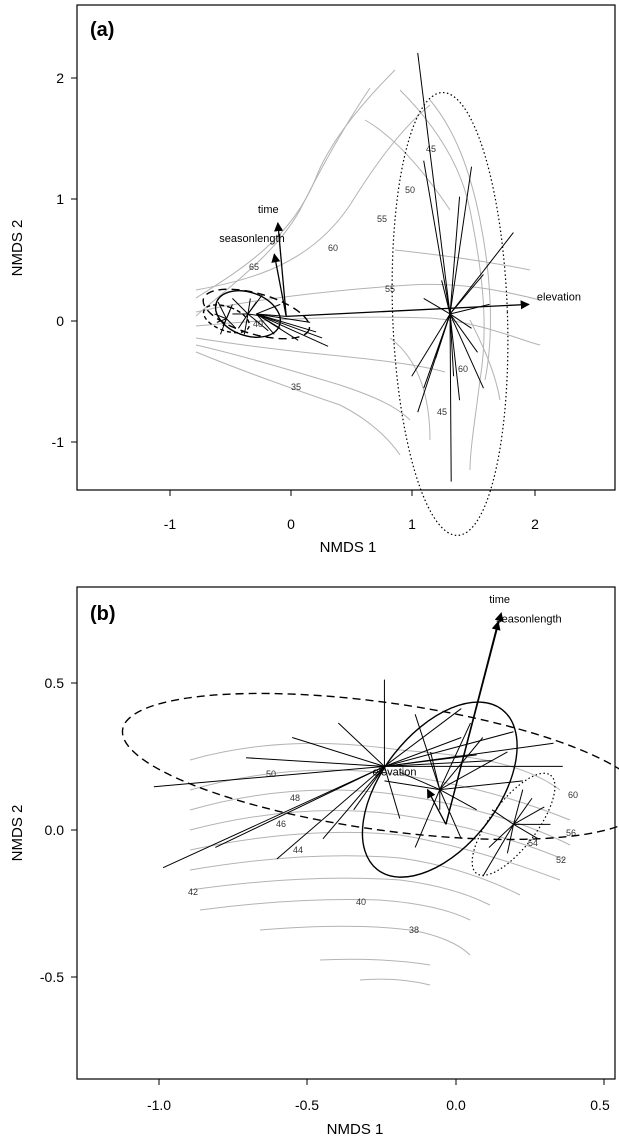 This screenshot has width=619, height=1142. Describe the element at coordinates (295, 798) in the screenshot. I see `contour-label: 48` at that location.